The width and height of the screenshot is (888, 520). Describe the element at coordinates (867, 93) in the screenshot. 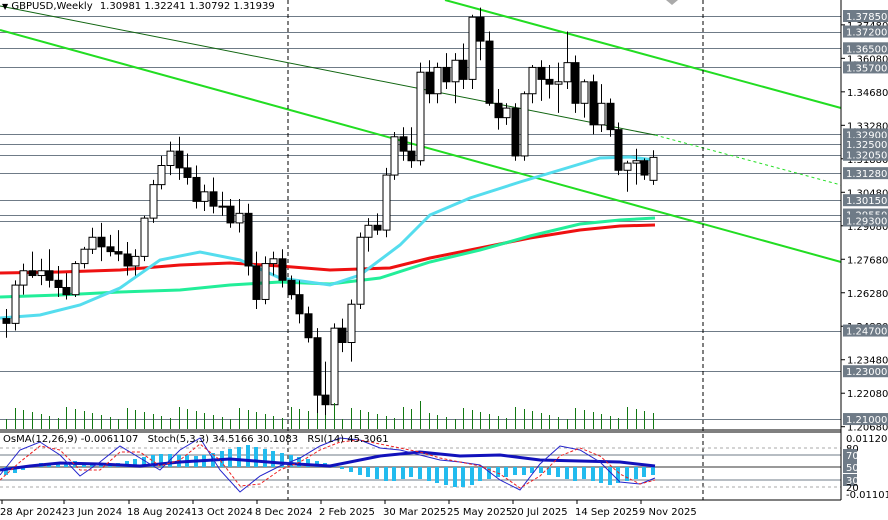

I see `price-tick: 1.34680` at that location.